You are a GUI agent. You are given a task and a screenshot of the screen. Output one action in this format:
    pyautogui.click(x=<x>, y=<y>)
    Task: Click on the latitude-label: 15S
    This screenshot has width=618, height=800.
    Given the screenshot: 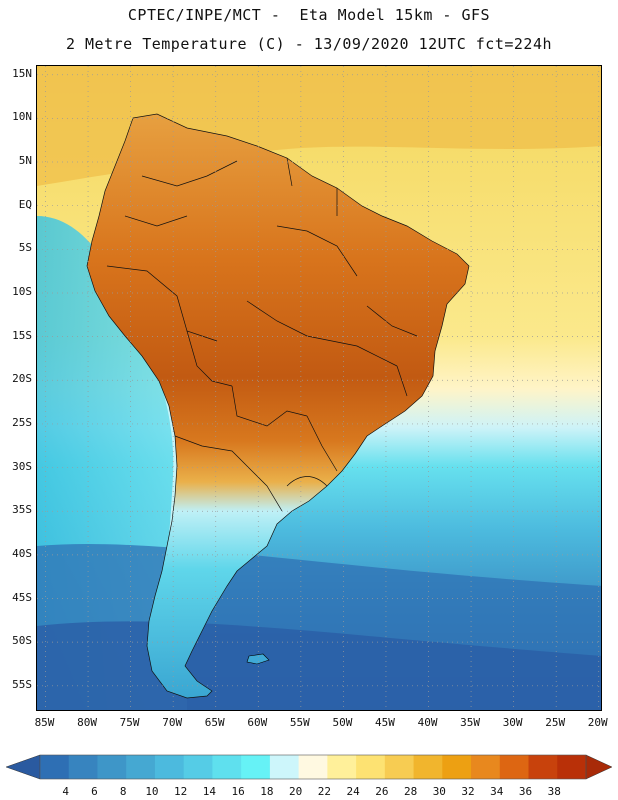 What is the action you would take?
    pyautogui.click(x=22, y=335)
    